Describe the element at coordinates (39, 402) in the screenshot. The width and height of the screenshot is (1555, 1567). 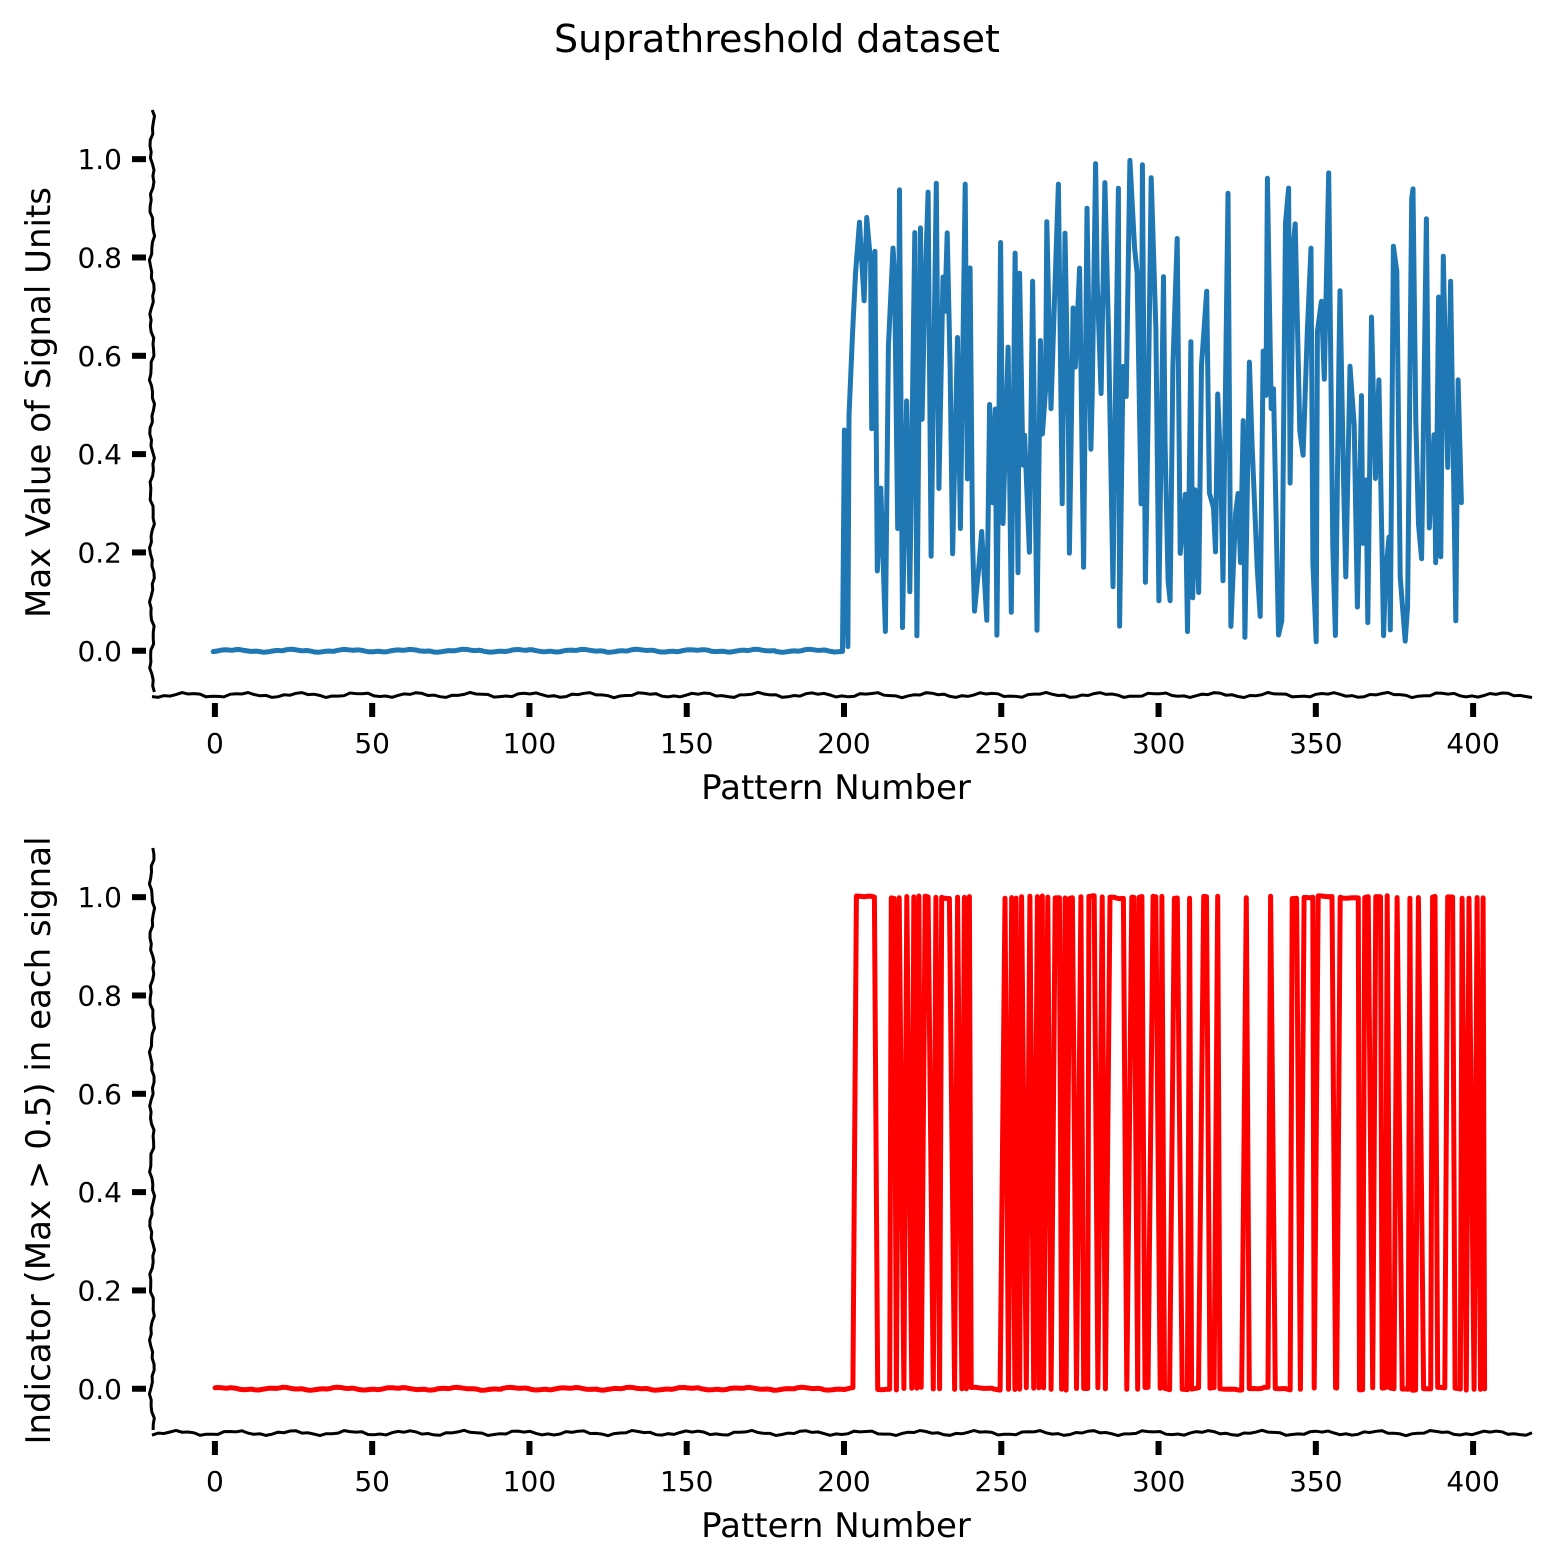
I see `y-axis-label: Max Value of Signal Units` at that location.